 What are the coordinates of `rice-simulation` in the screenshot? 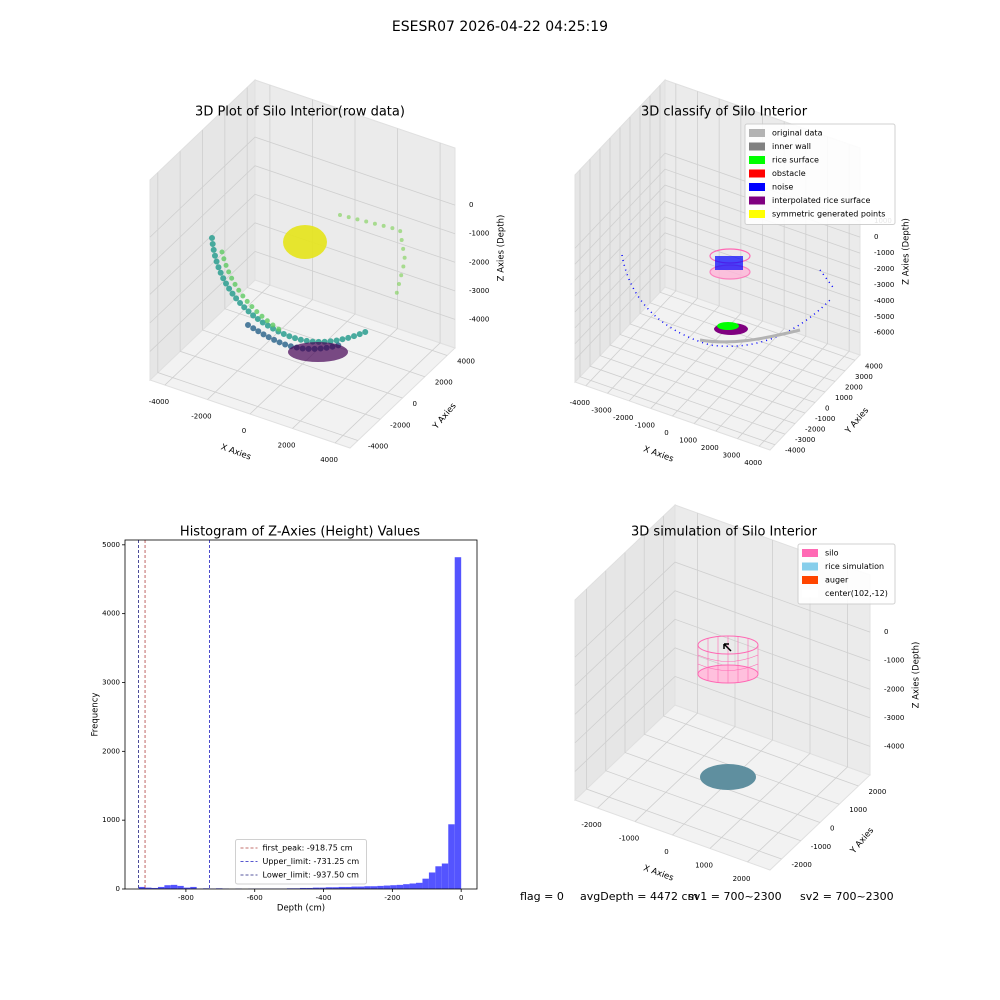 It's located at (728, 777).